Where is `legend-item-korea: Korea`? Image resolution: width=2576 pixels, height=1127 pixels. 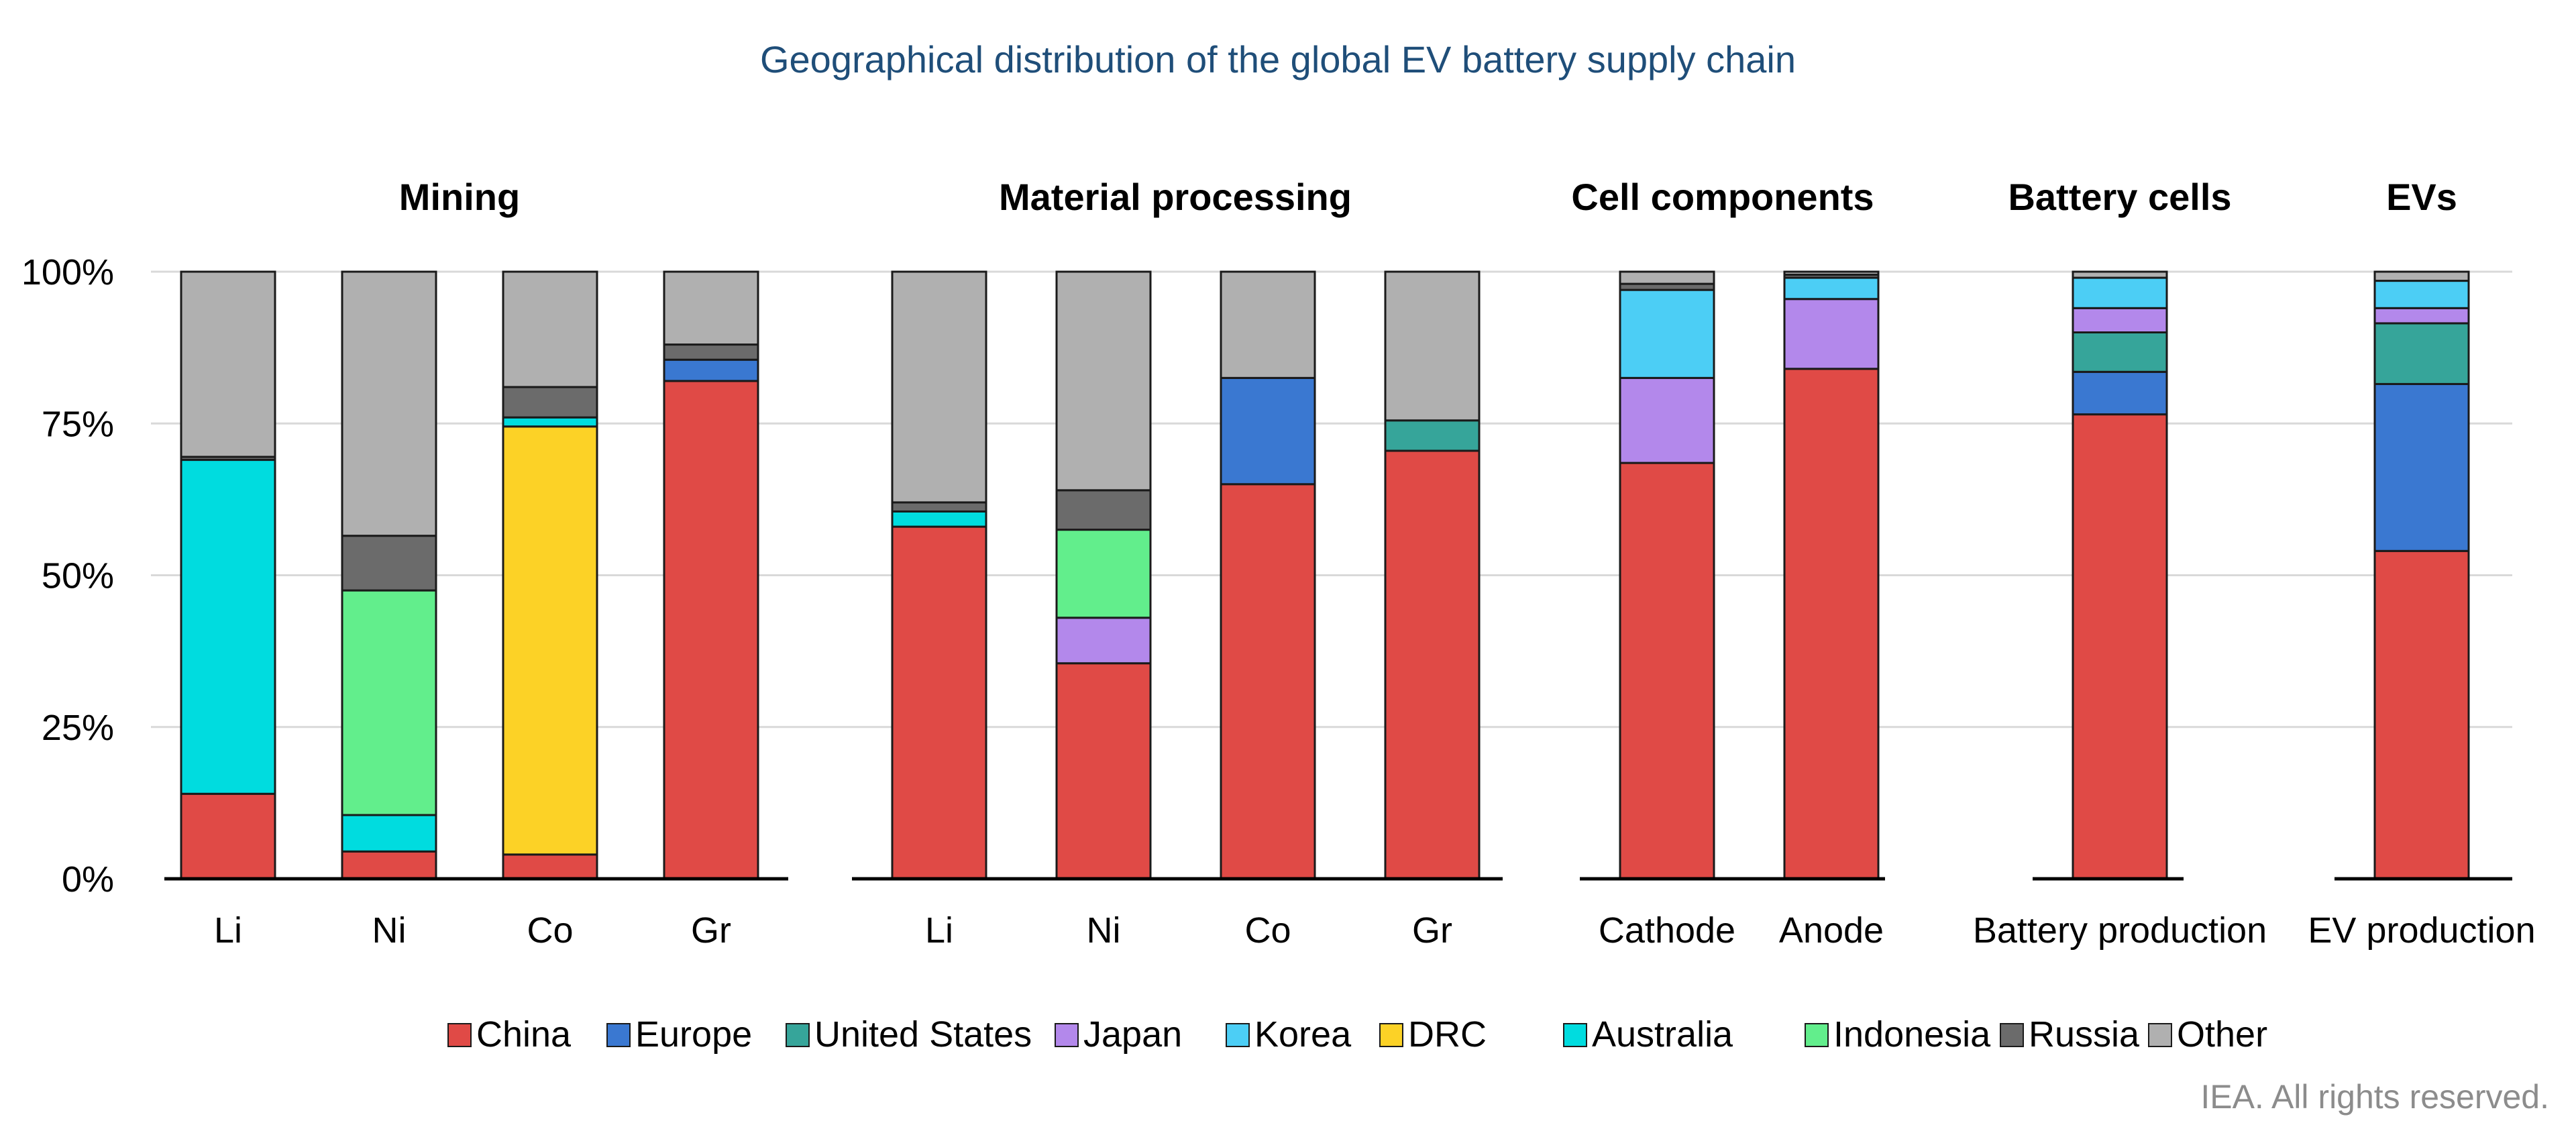 legend-item-korea: Korea is located at coordinates (1289, 1034).